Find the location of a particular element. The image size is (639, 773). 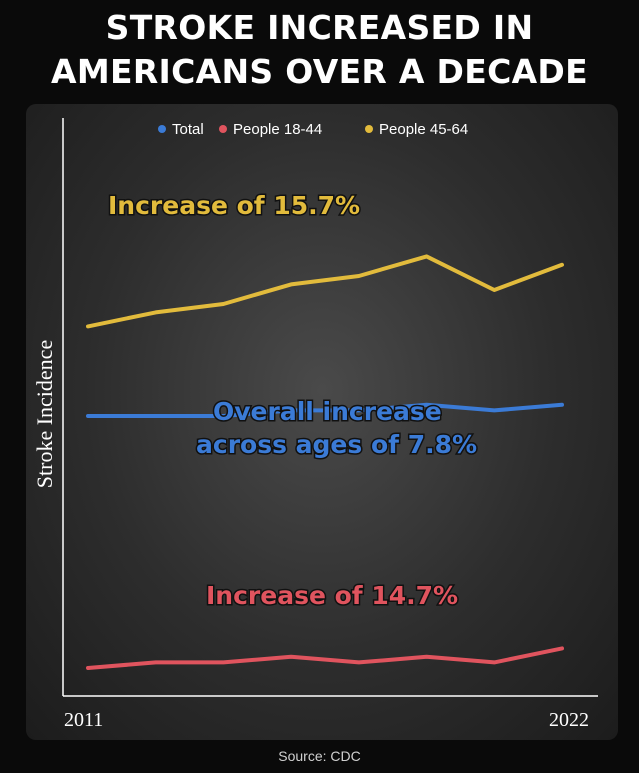

series-line-young is located at coordinates (325, 658).